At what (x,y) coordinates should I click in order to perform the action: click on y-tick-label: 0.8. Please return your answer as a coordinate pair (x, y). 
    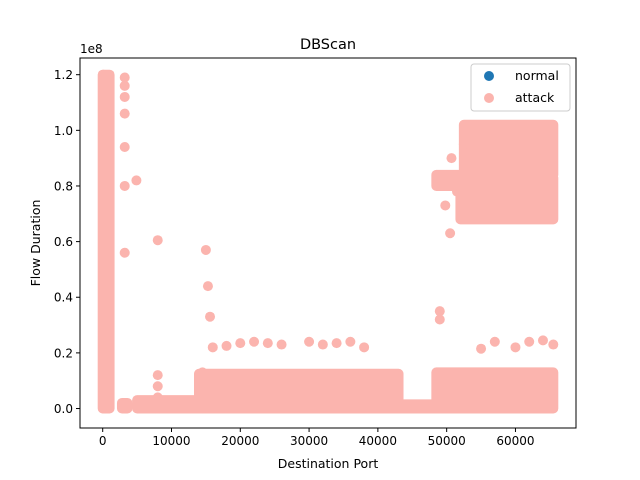
    Looking at the image, I should click on (63, 186).